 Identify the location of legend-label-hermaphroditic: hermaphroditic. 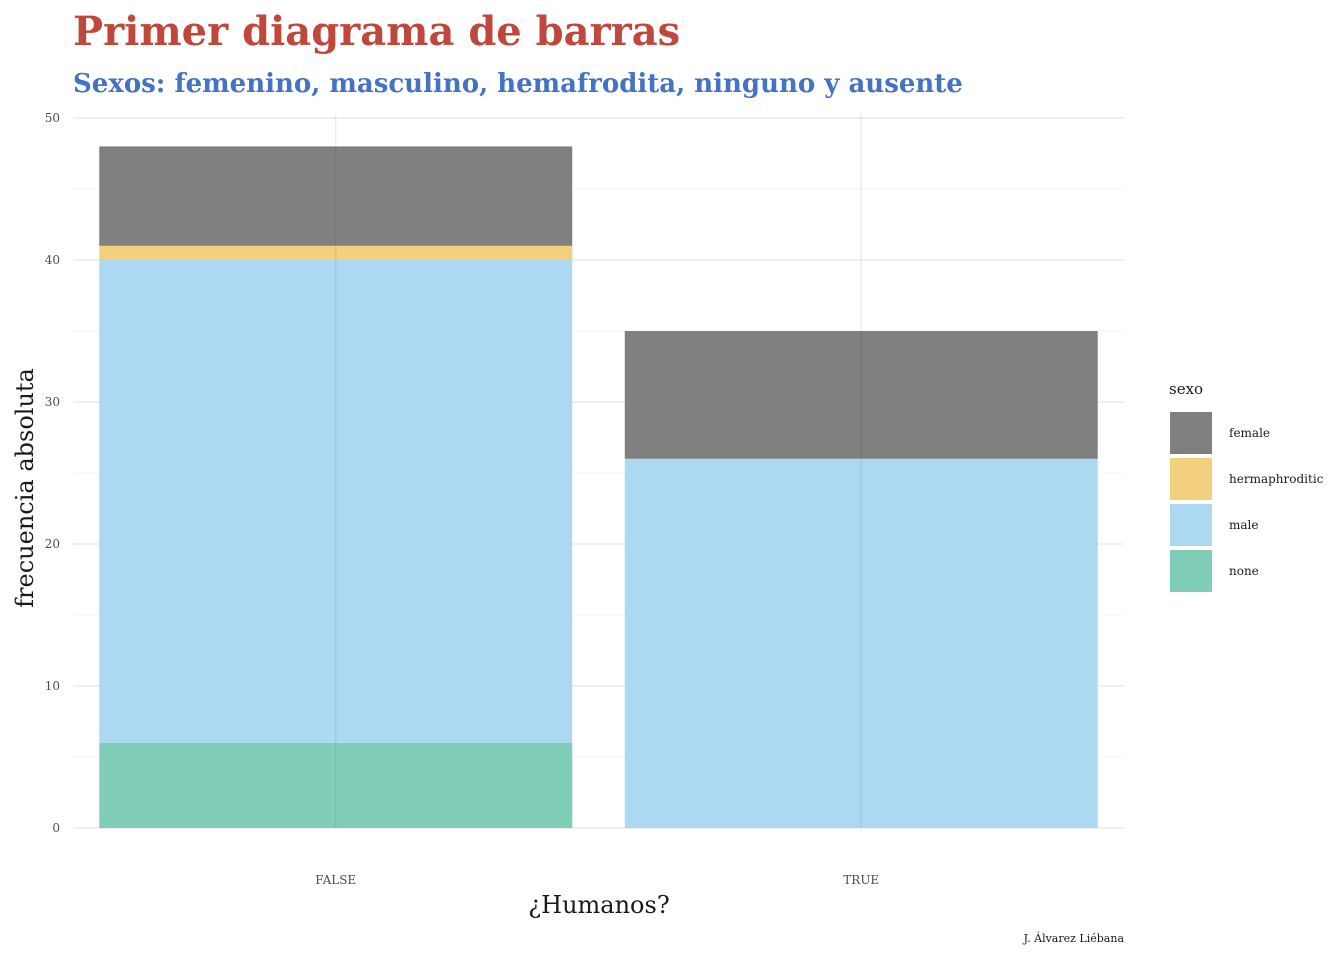
(1276, 479).